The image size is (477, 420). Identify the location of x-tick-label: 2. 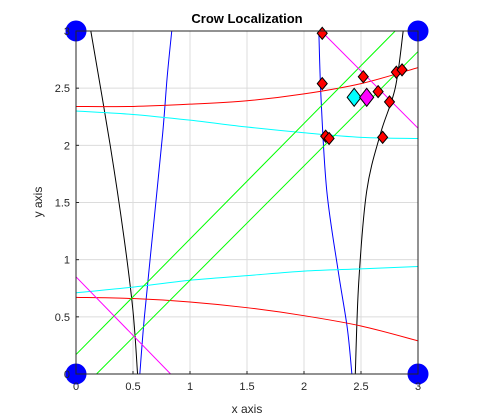
(304, 387).